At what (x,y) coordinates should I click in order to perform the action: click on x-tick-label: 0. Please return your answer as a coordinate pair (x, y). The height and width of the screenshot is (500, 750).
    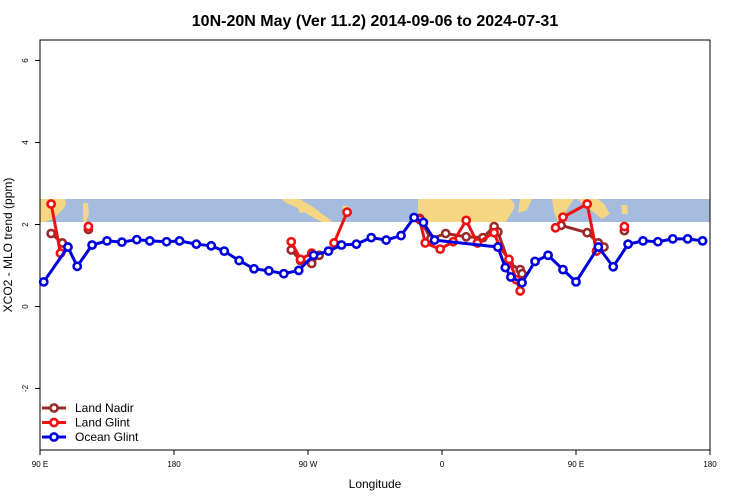
    Looking at the image, I should click on (442, 464).